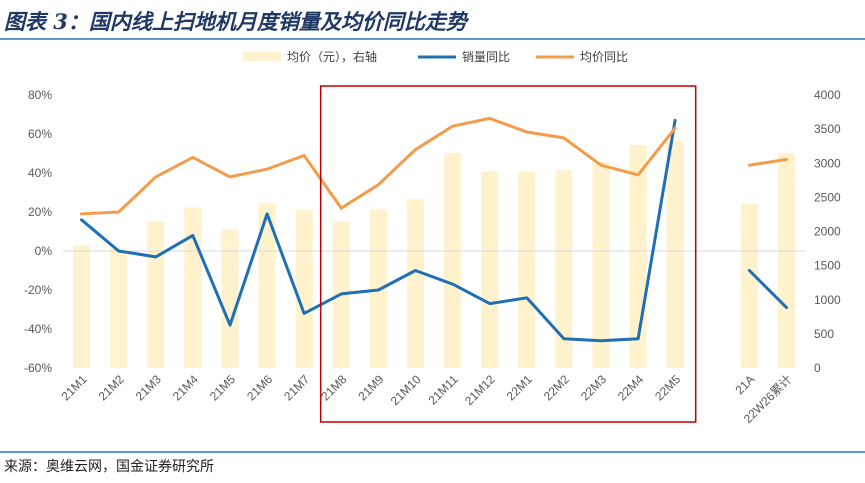 The image size is (865, 483). I want to click on right-axis-tick: 1500, so click(827, 266).